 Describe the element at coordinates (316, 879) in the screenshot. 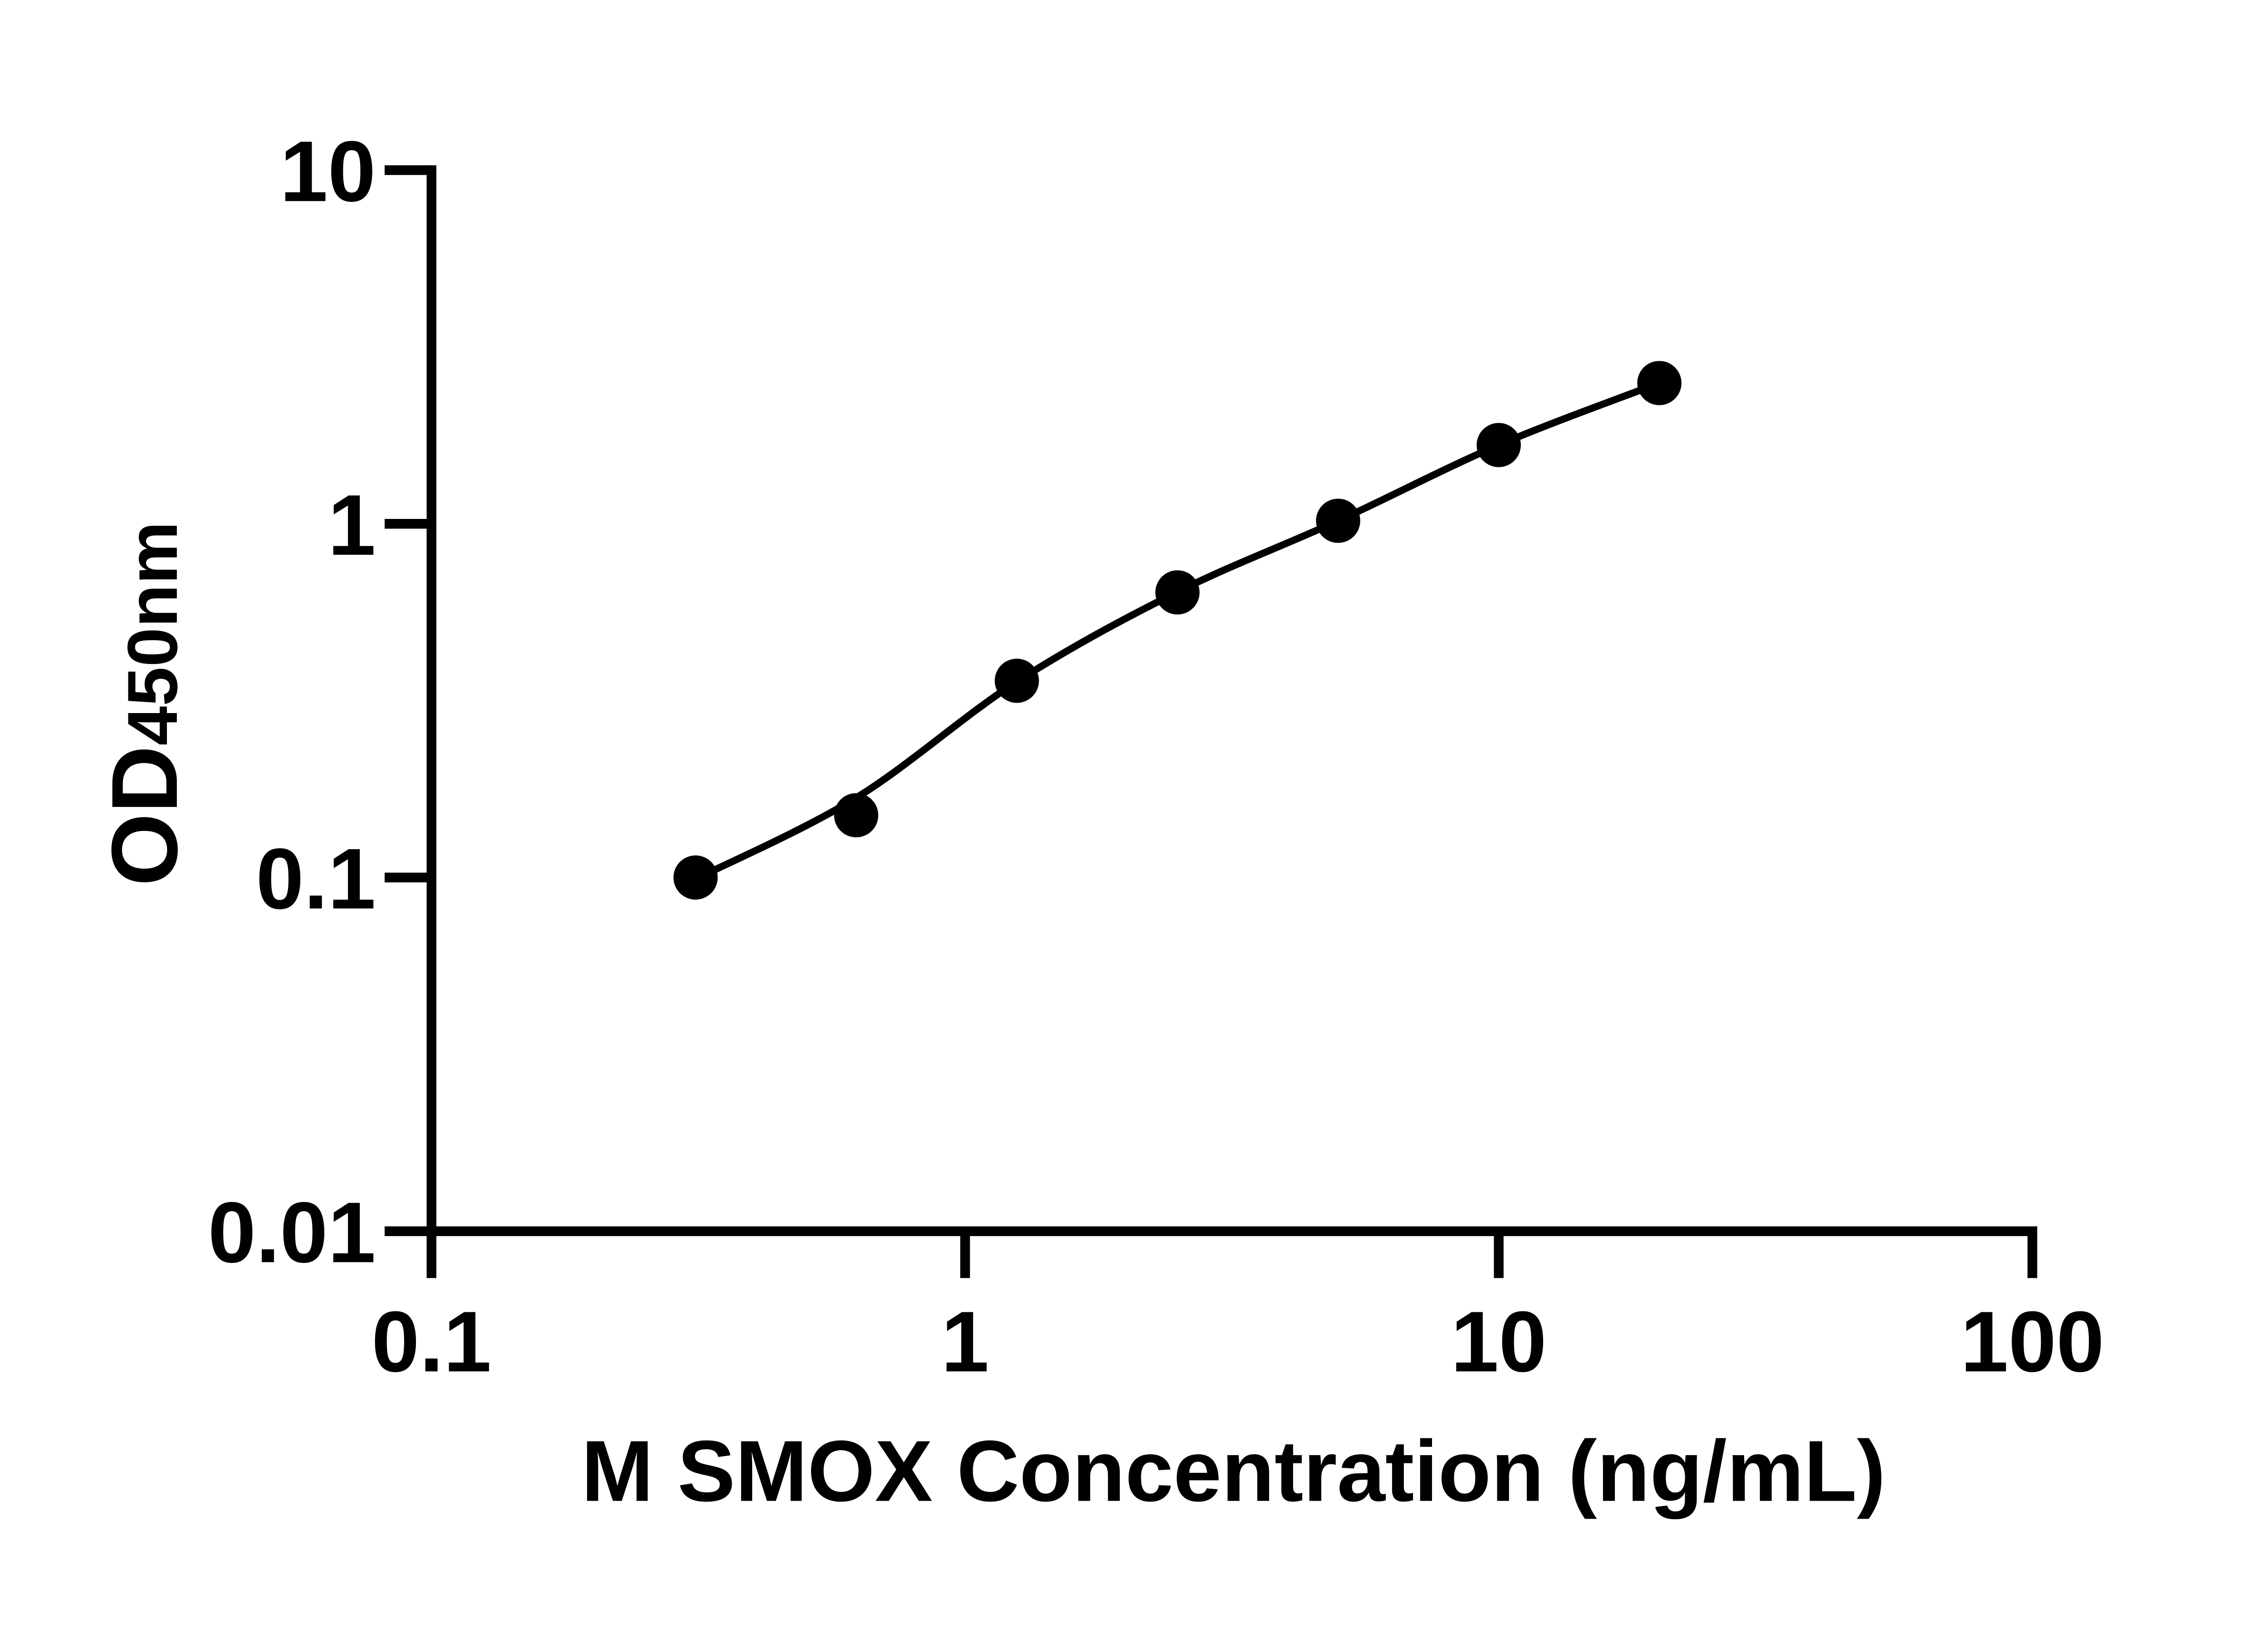

I see `y-tick-label-0.1: 0.1` at that location.